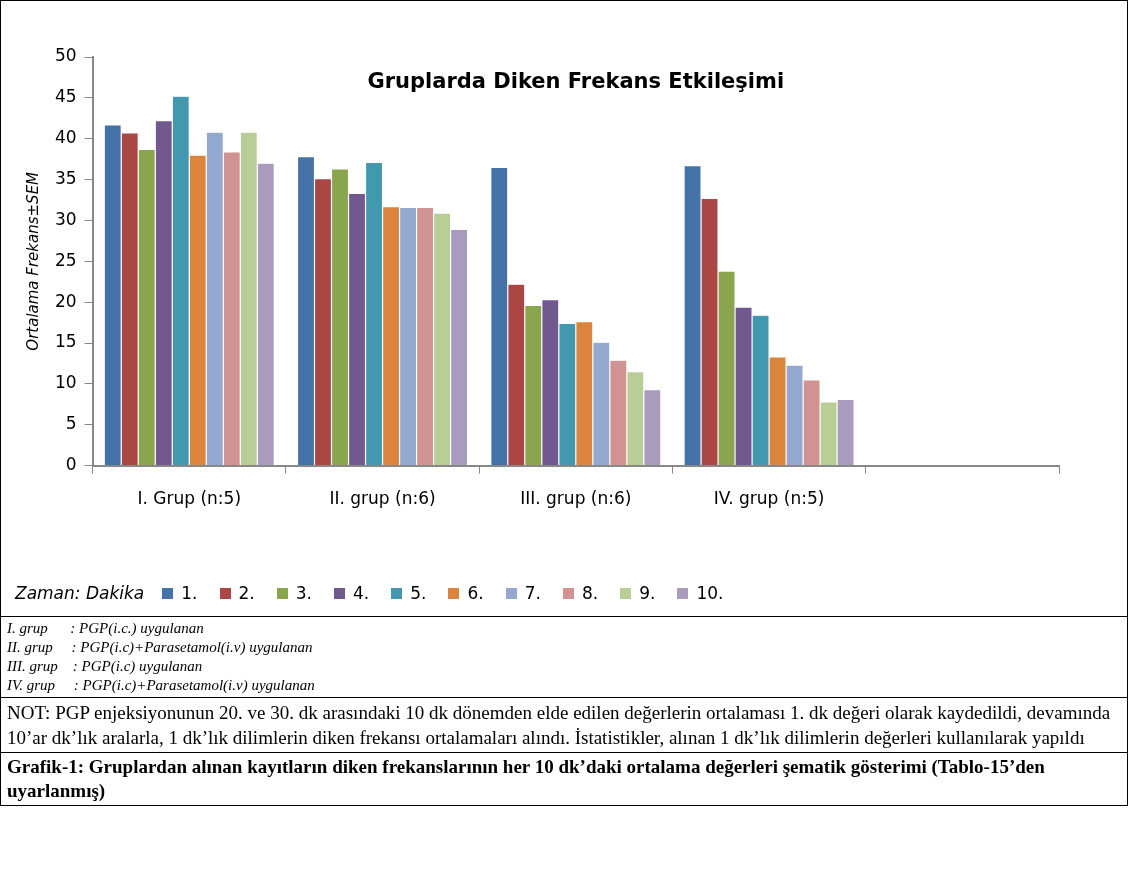 Image resolution: width=1128 pixels, height=879 pixels. I want to click on y-tick-label: 20, so click(65, 300).